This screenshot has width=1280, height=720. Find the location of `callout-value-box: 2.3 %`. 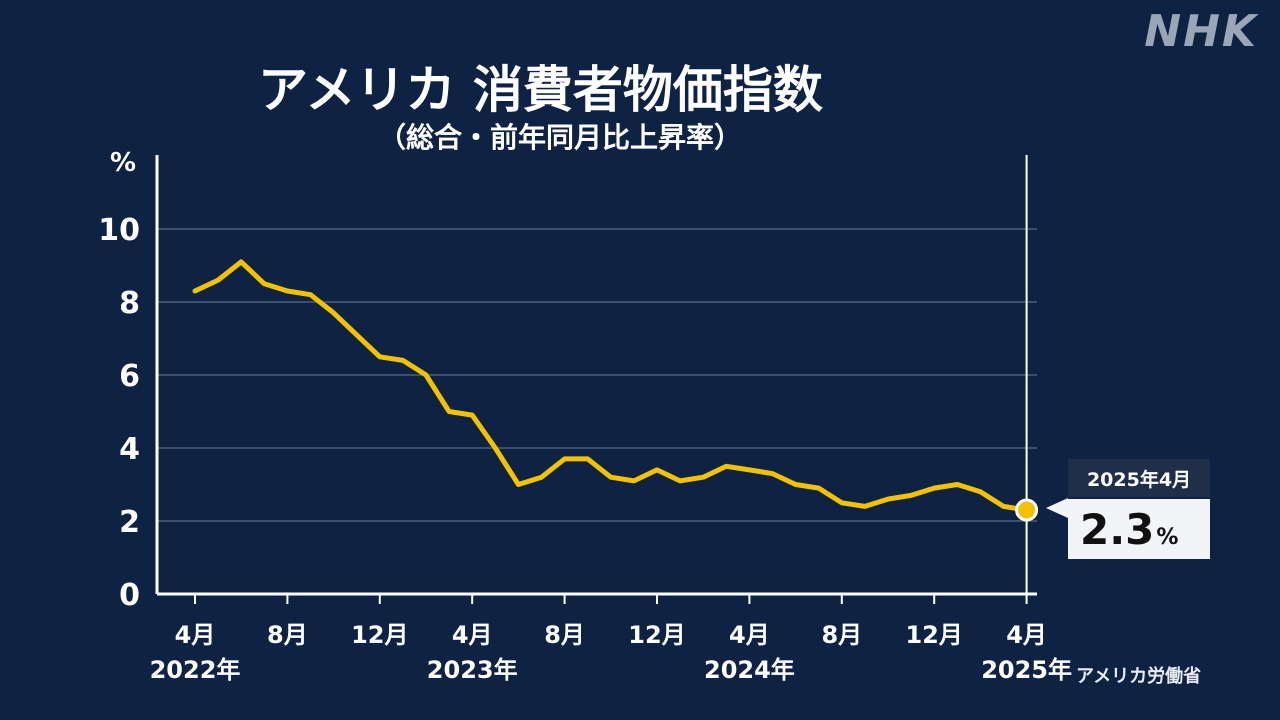

callout-value-box: 2.3 % is located at coordinates (1139, 529).